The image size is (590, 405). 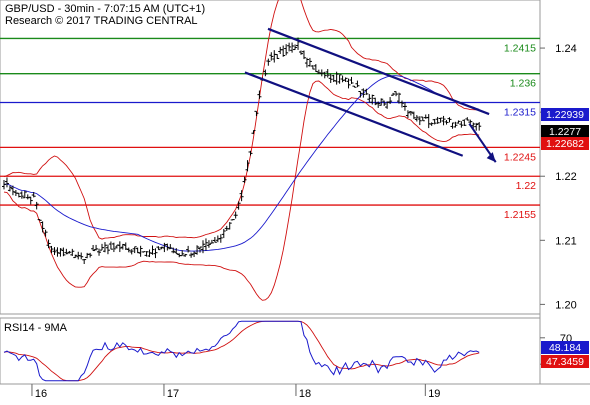 I want to click on price-tag-label: 1.2277, so click(x=565, y=132).